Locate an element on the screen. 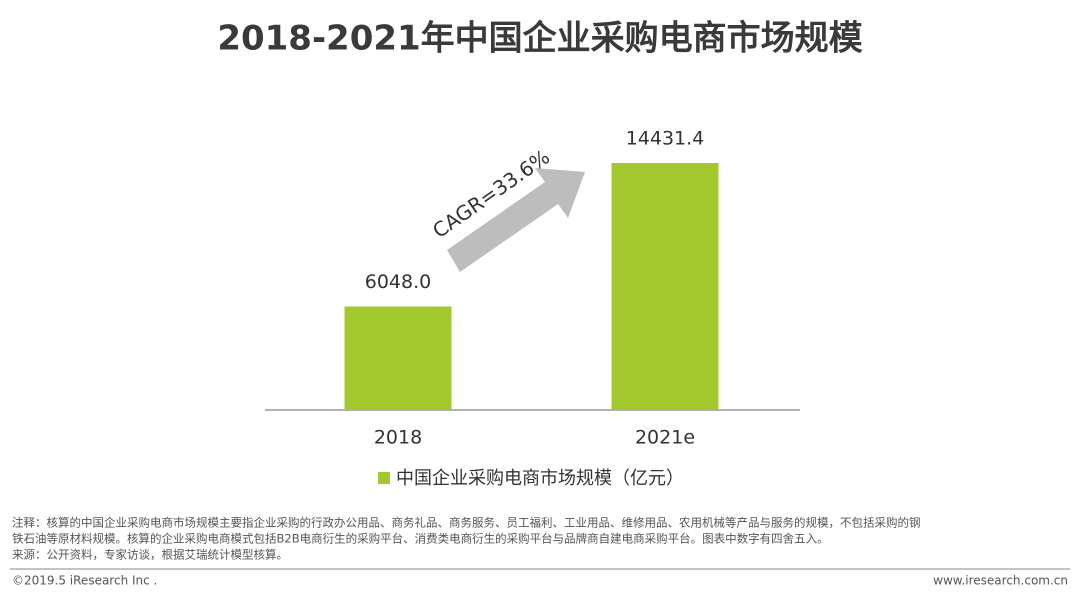  legend-swatch is located at coordinates (384, 478).